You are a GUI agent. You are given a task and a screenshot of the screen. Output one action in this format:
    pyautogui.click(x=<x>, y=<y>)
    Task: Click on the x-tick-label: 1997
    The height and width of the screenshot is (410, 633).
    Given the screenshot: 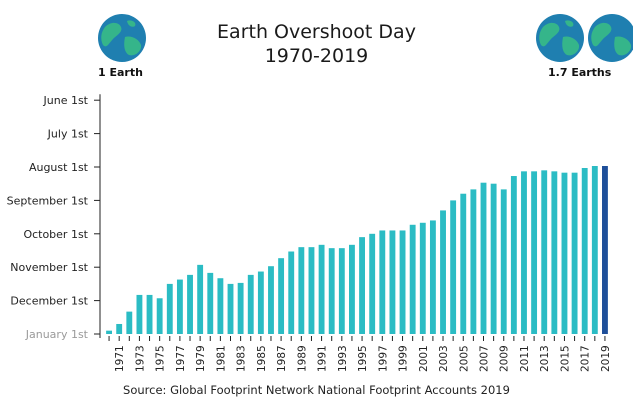 What is the action you would take?
    pyautogui.click(x=383, y=358)
    